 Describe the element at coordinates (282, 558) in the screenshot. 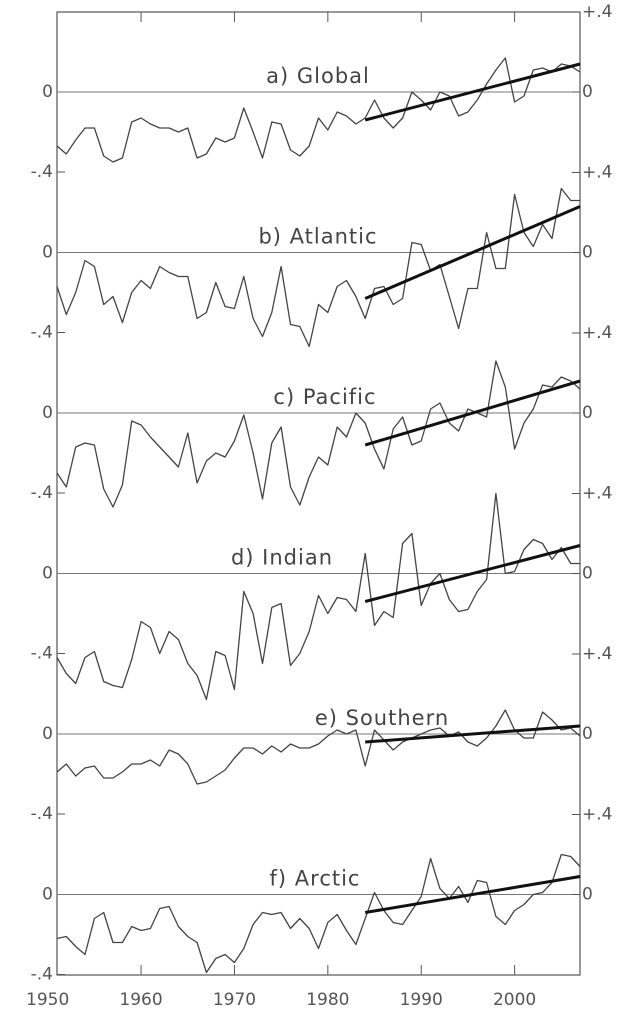

I see `panel-title: d) Indian` at that location.